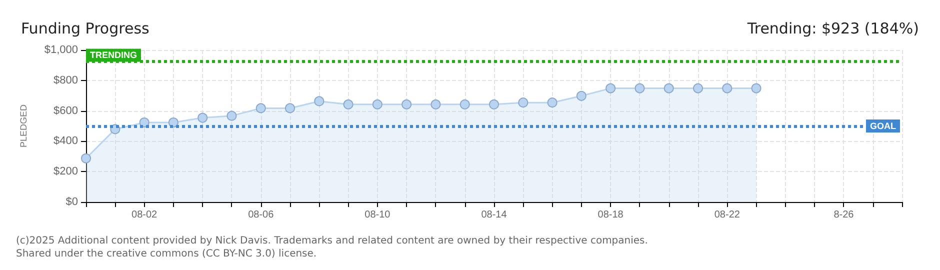 The image size is (940, 270). I want to click on chart-subtitle: Trending: $923 (184%), so click(833, 29).